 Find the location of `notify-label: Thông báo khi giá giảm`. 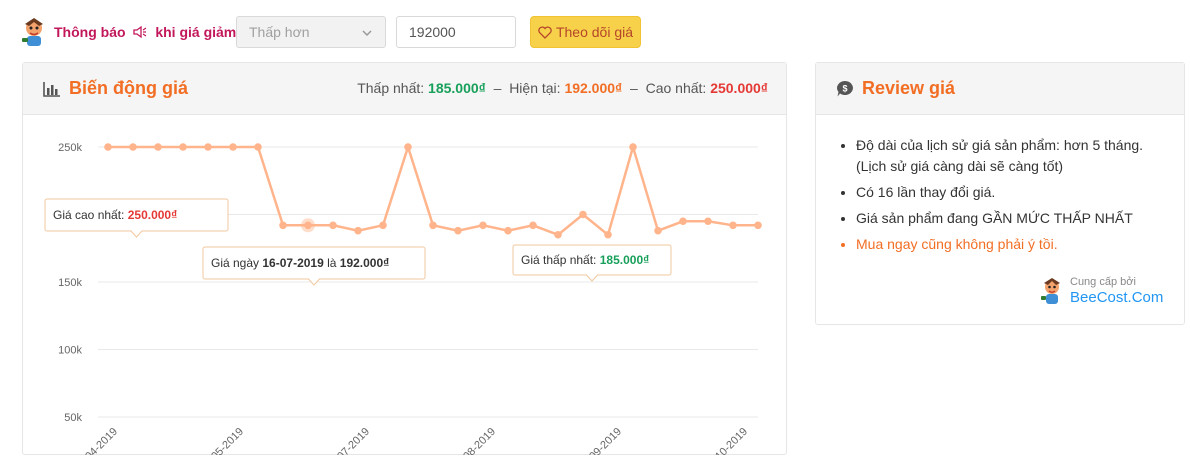

notify-label: Thông báo khi giá giảm is located at coordinates (145, 32).